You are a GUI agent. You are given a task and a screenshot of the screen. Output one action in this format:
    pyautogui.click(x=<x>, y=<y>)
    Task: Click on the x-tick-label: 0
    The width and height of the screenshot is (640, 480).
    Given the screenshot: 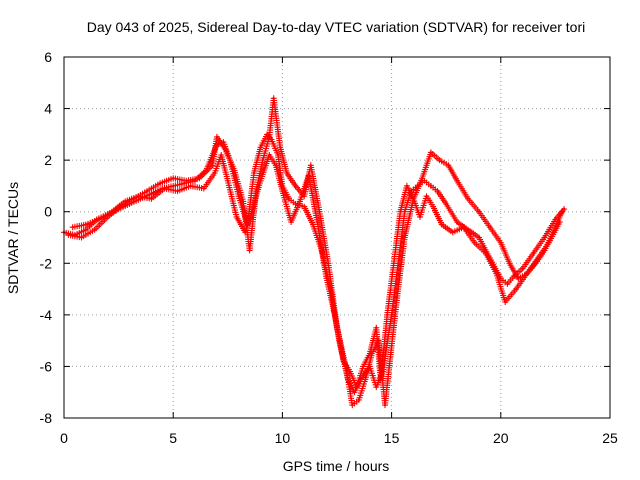 What is the action you would take?
    pyautogui.click(x=64, y=438)
    